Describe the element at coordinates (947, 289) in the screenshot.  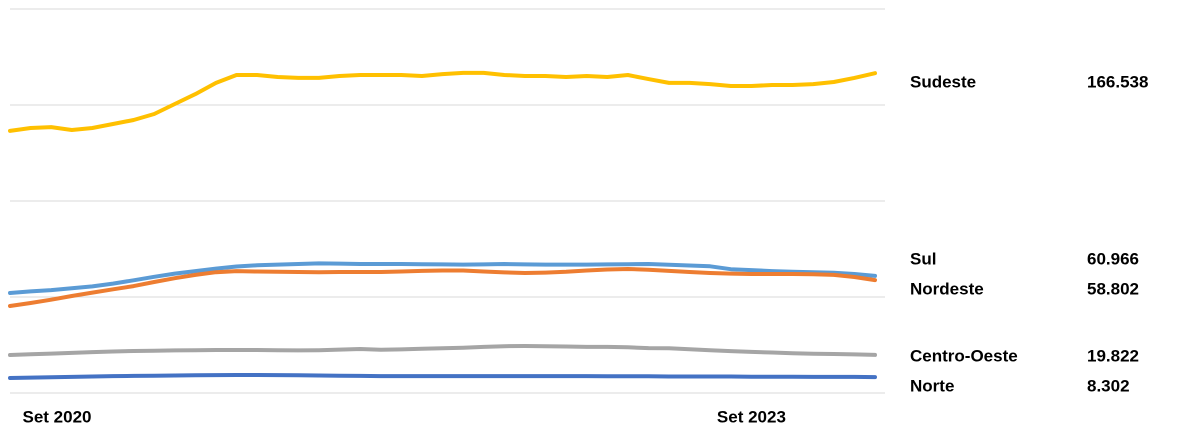
I see `legend-label: Nordeste` at that location.